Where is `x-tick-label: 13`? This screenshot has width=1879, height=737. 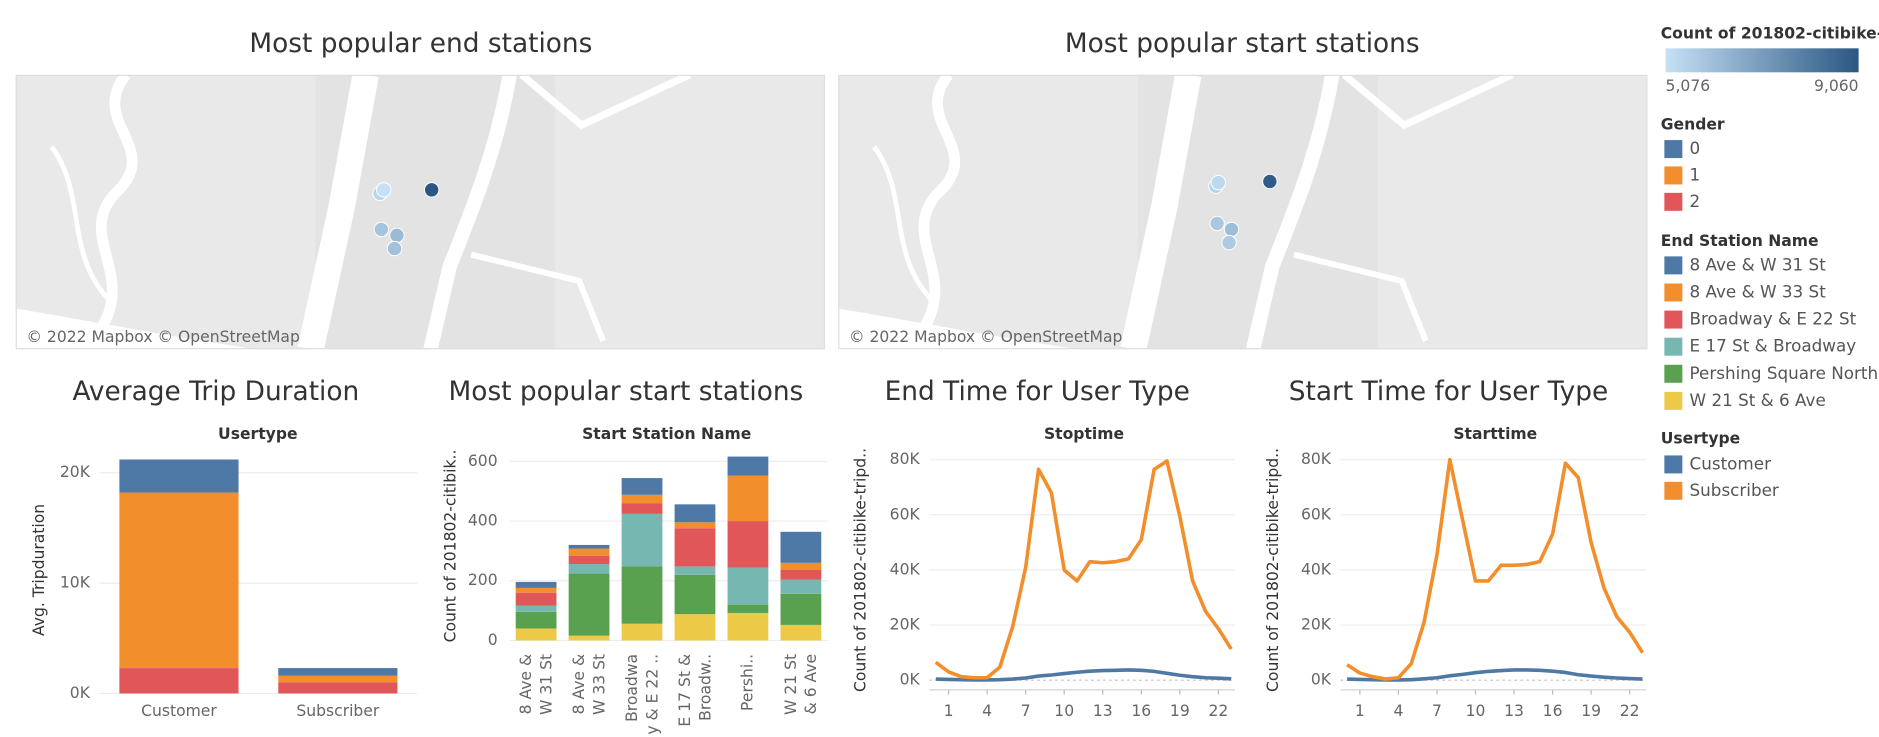 x-tick-label: 13 is located at coordinates (1514, 711).